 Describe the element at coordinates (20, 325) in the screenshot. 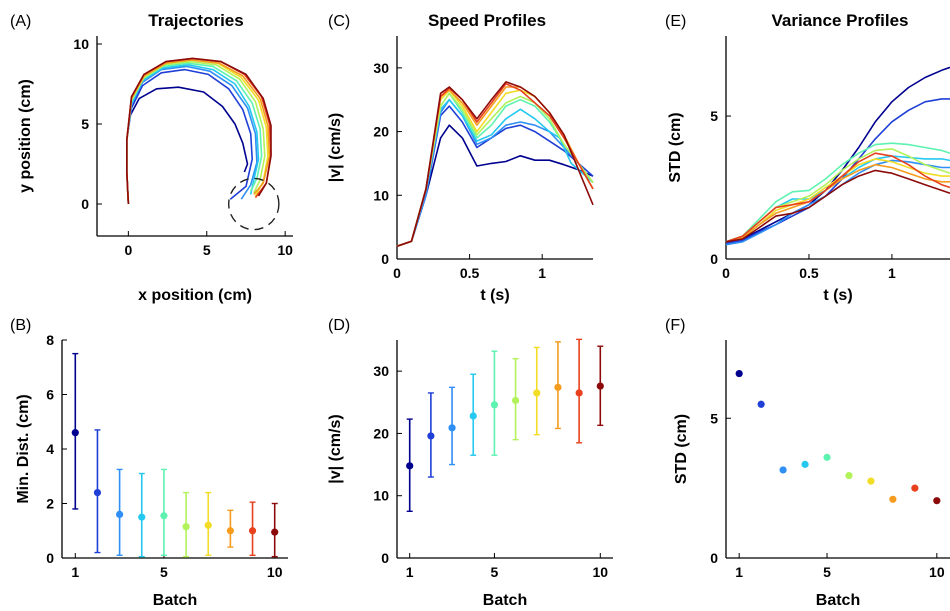

I see `panel-b-label: (B)` at that location.